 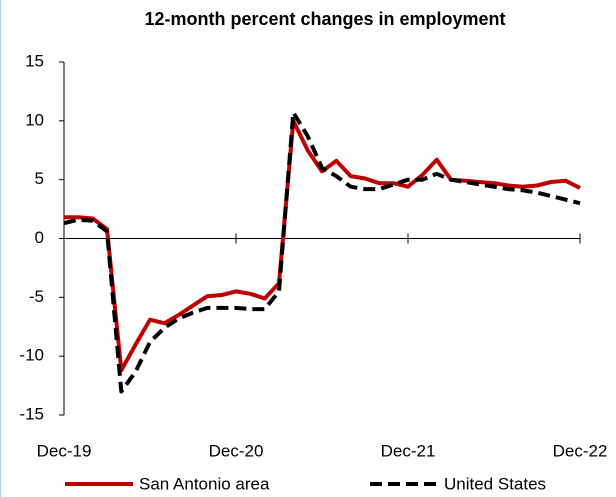 I want to click on y-tick-label: 15, so click(x=34, y=60).